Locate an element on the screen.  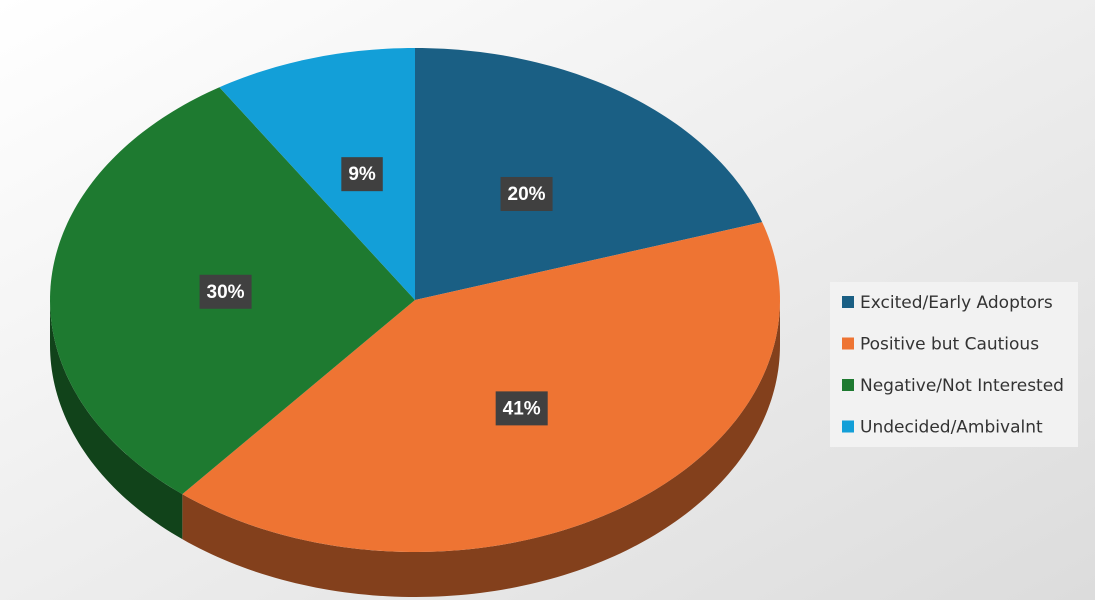
legend-box is located at coordinates (954, 364).